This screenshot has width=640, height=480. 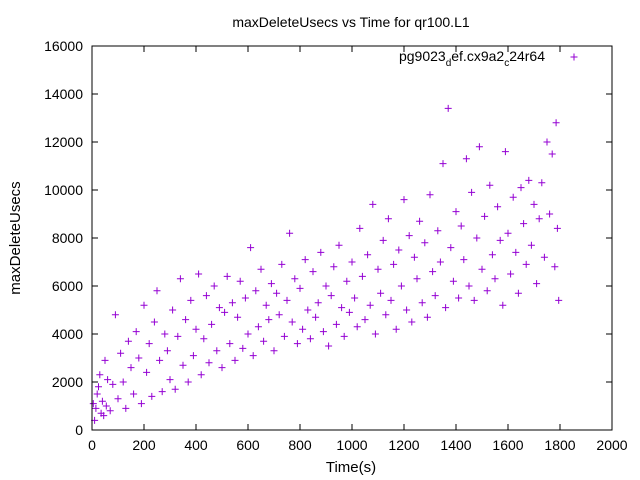 What do you see at coordinates (488, 58) in the screenshot?
I see `legend: pg9023def.cx9a2c24r64` at bounding box center [488, 58].